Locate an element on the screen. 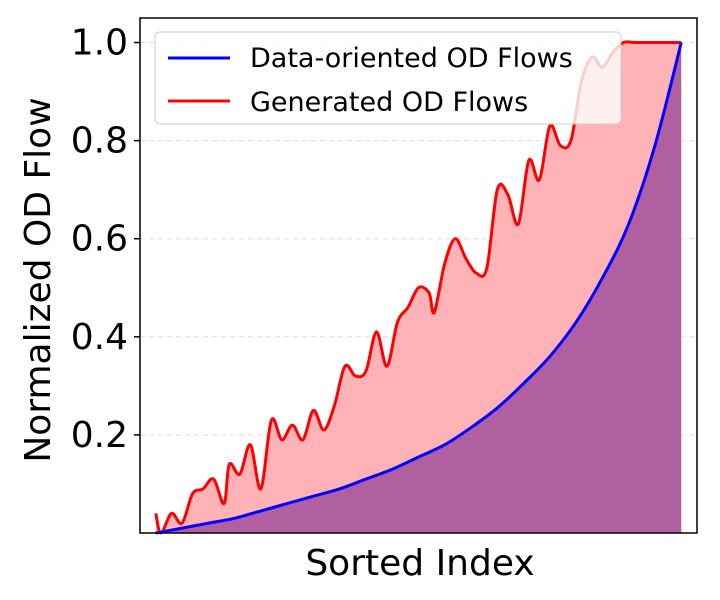 The image size is (720, 600). y-tick-layer: 0.2 0.4 0.6 0.8 1.0 is located at coordinates (105, 239).